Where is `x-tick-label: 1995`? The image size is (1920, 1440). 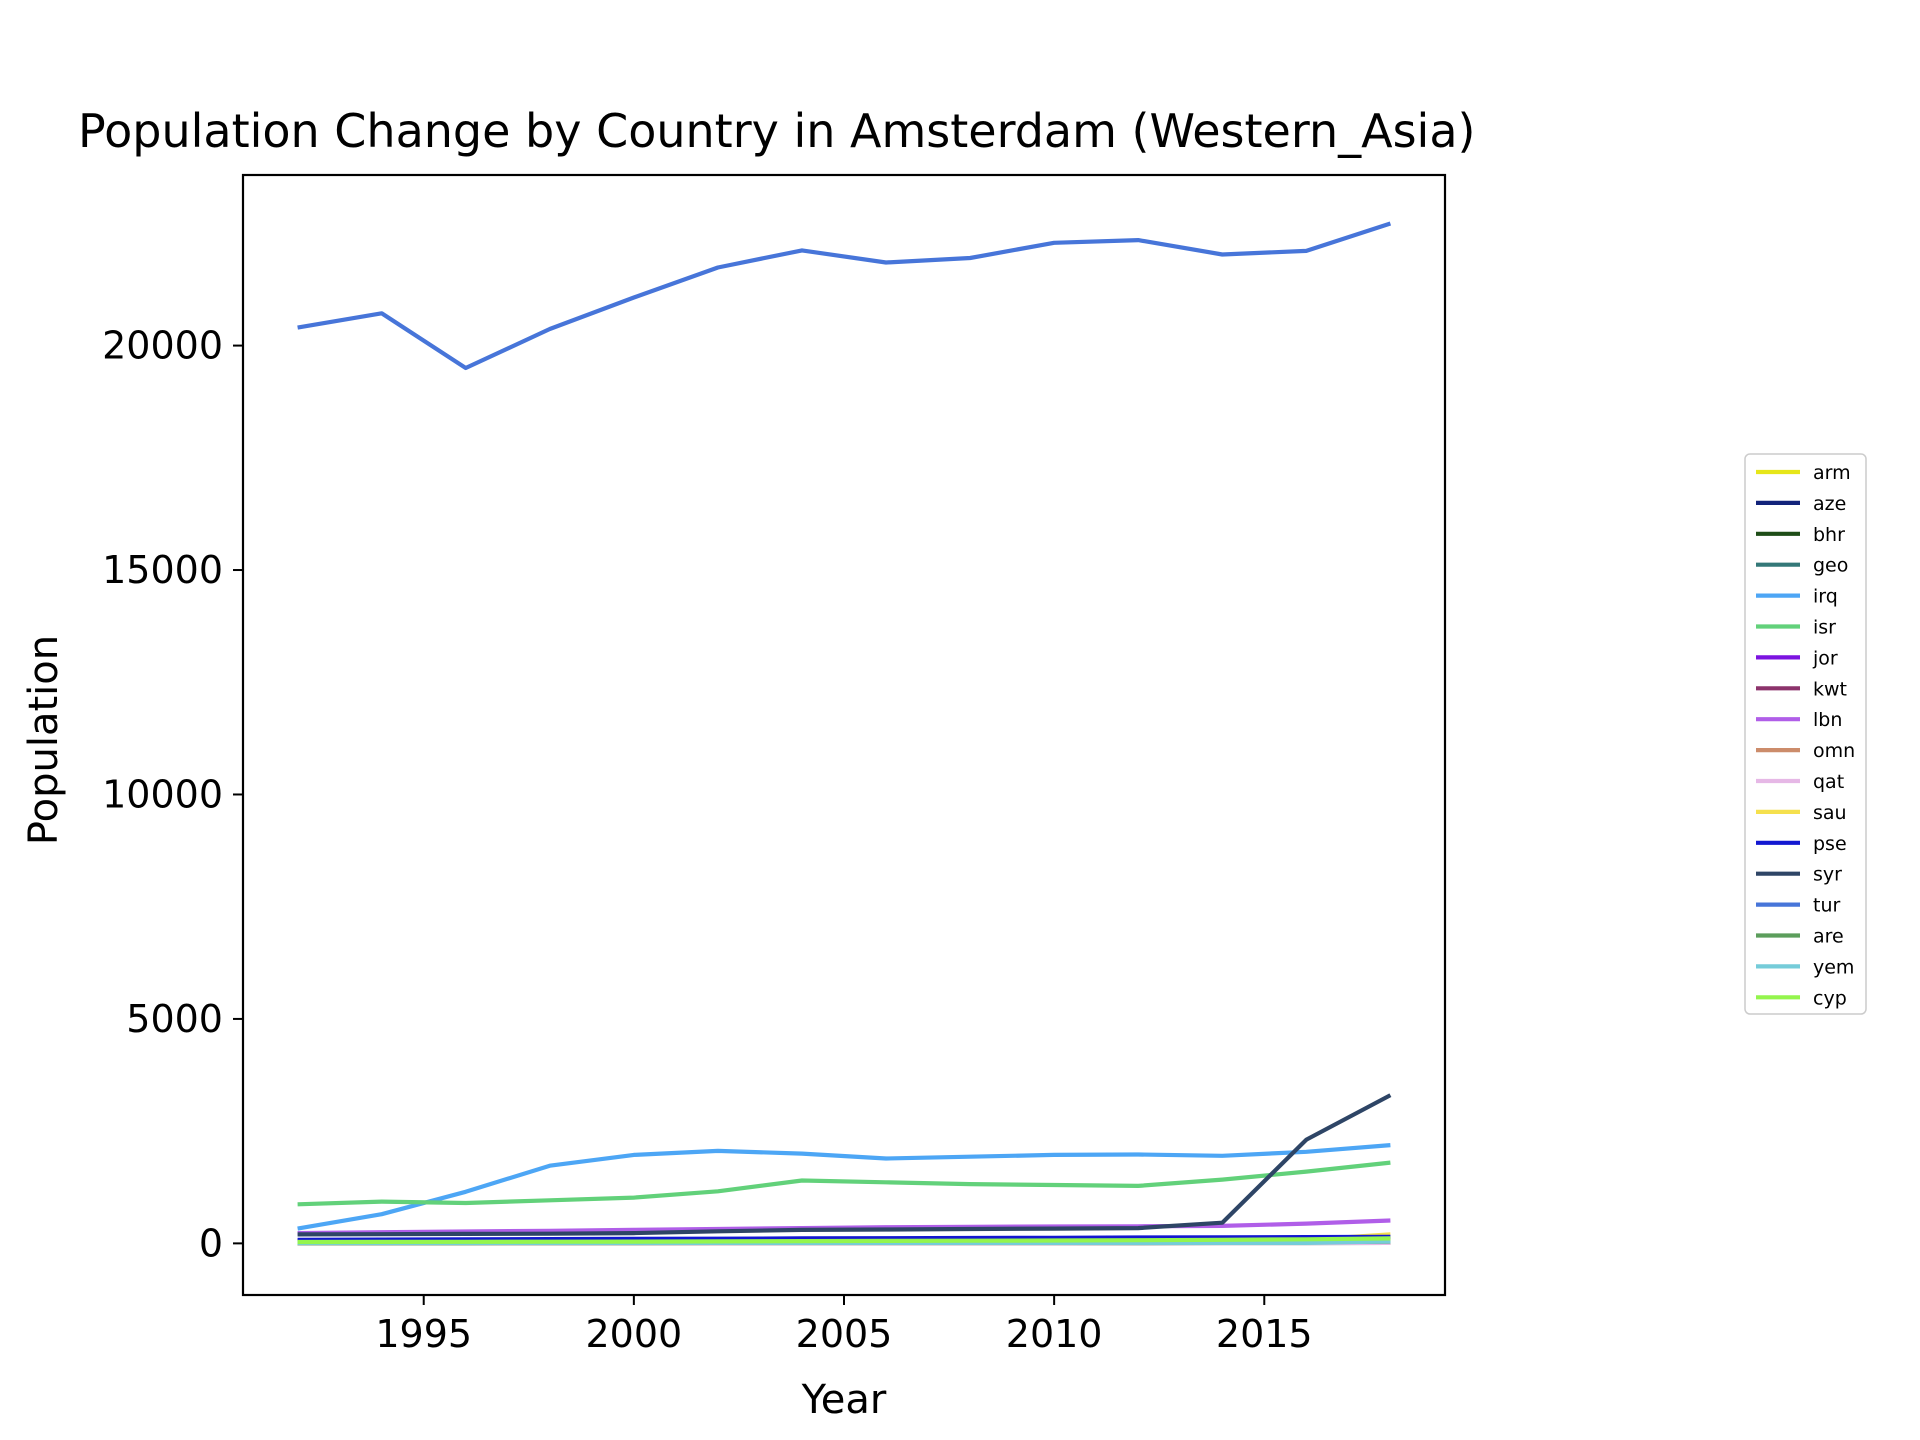 x-tick-label: 1995 is located at coordinates (423, 1334).